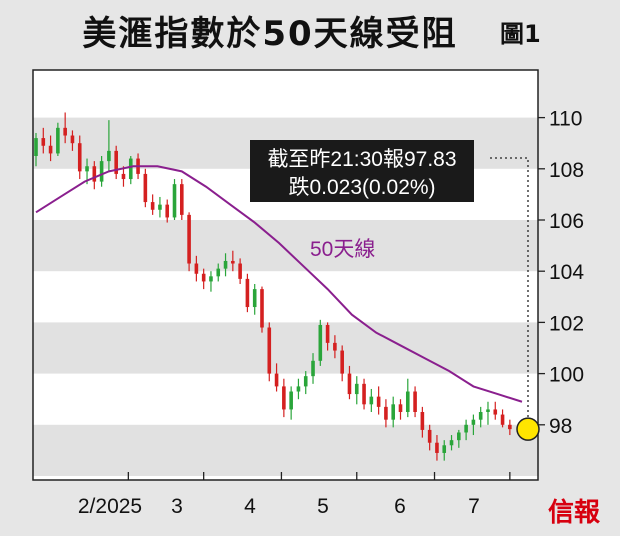  I want to click on y-tick-label: 100, so click(566, 375).